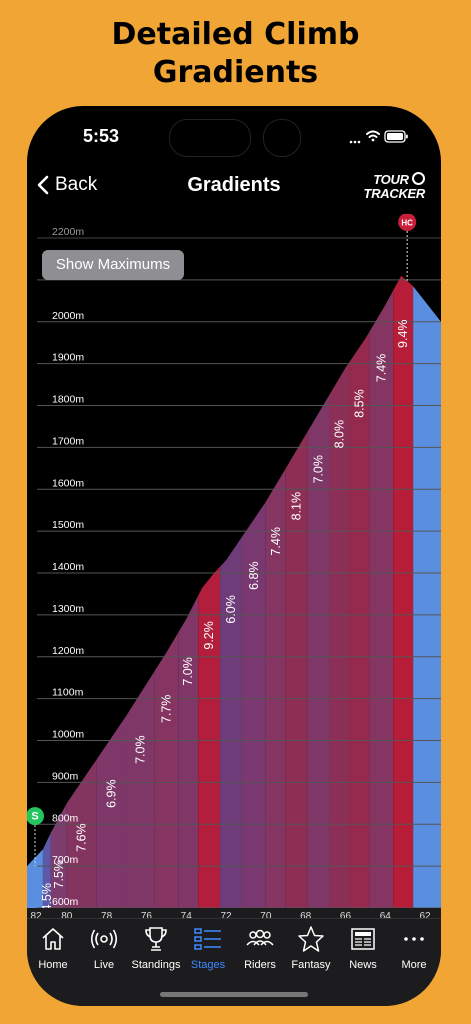 The height and width of the screenshot is (1024, 471). Describe the element at coordinates (282, 138) in the screenshot. I see `camera-cutout` at that location.